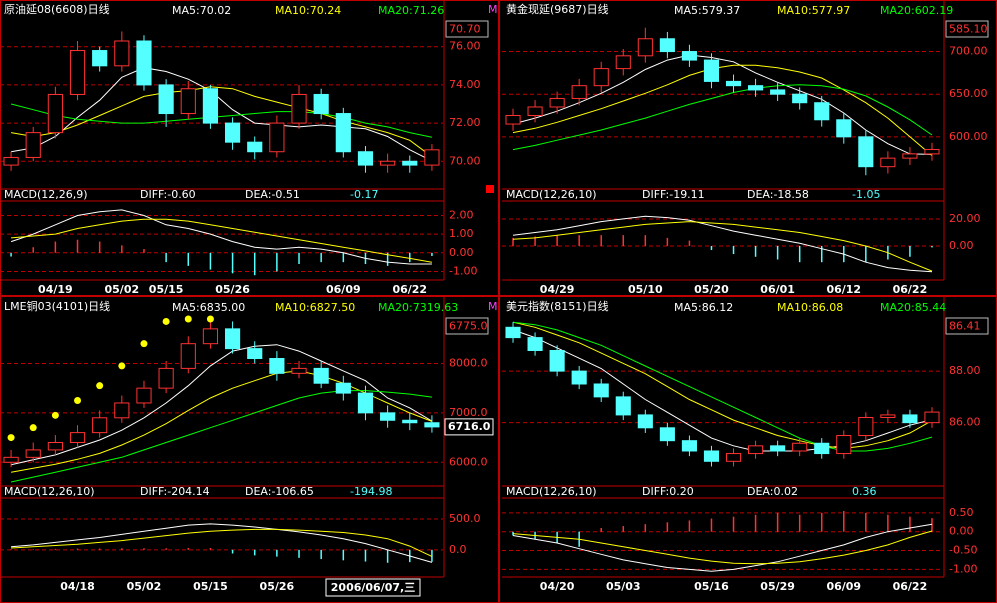 The height and width of the screenshot is (603, 997). What do you see at coordinates (208, 307) in the screenshot?
I see `ma-legend: MA5:6835.00` at bounding box center [208, 307].